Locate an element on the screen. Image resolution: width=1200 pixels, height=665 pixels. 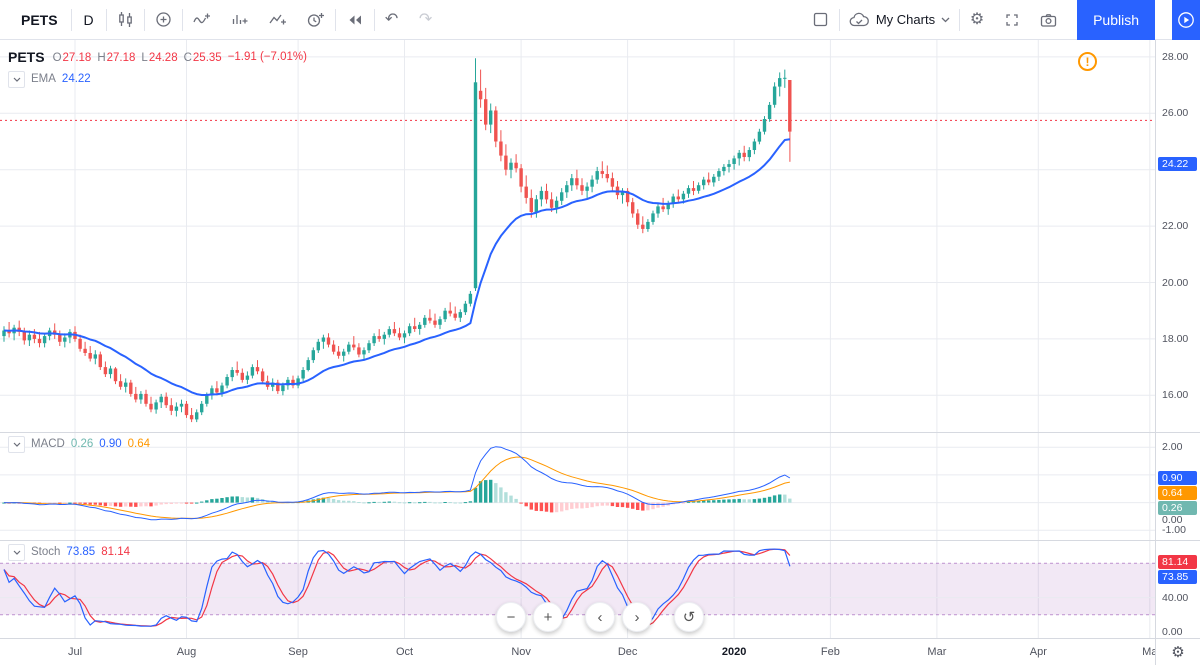
templates-icon is located at coordinates (277, 19).